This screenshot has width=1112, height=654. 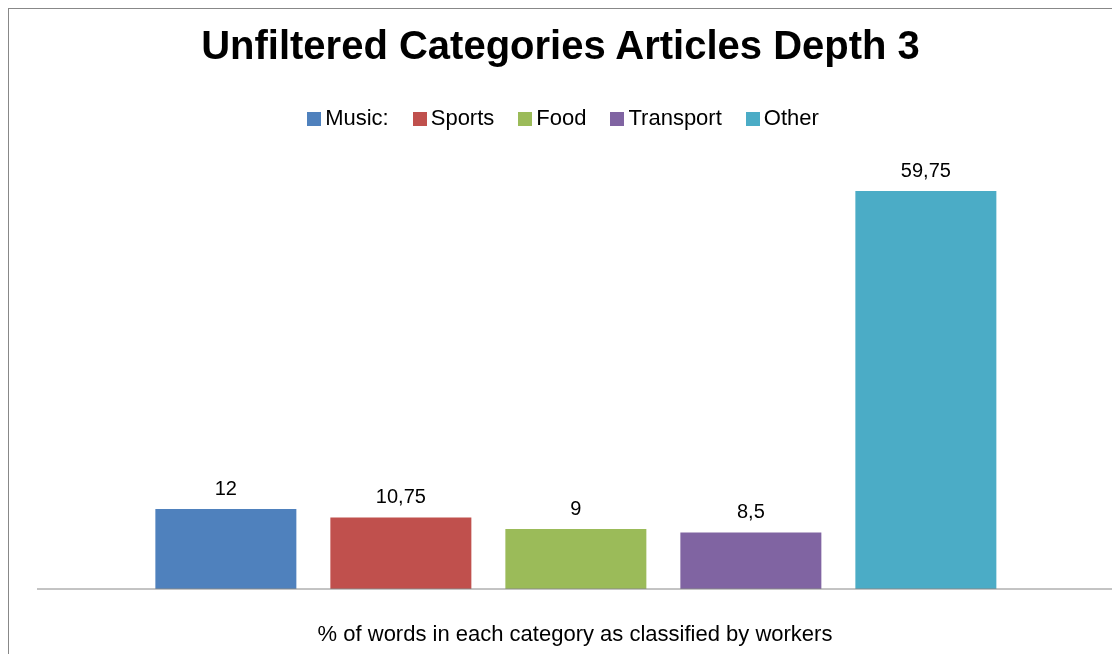 What do you see at coordinates (575, 633) in the screenshot?
I see `x-axis-title: % of words in each category as classified by workers` at bounding box center [575, 633].